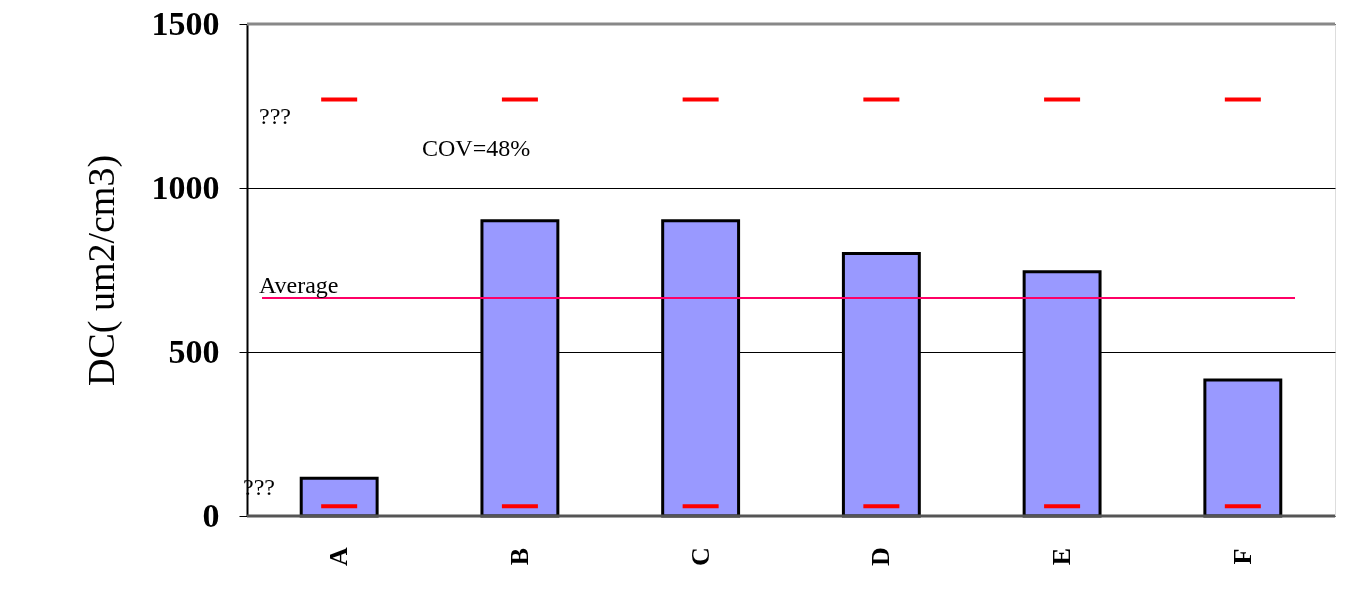 Image resolution: width=1345 pixels, height=615 pixels. Describe the element at coordinates (185, 23) in the screenshot. I see `y-tick-label: 1500` at that location.